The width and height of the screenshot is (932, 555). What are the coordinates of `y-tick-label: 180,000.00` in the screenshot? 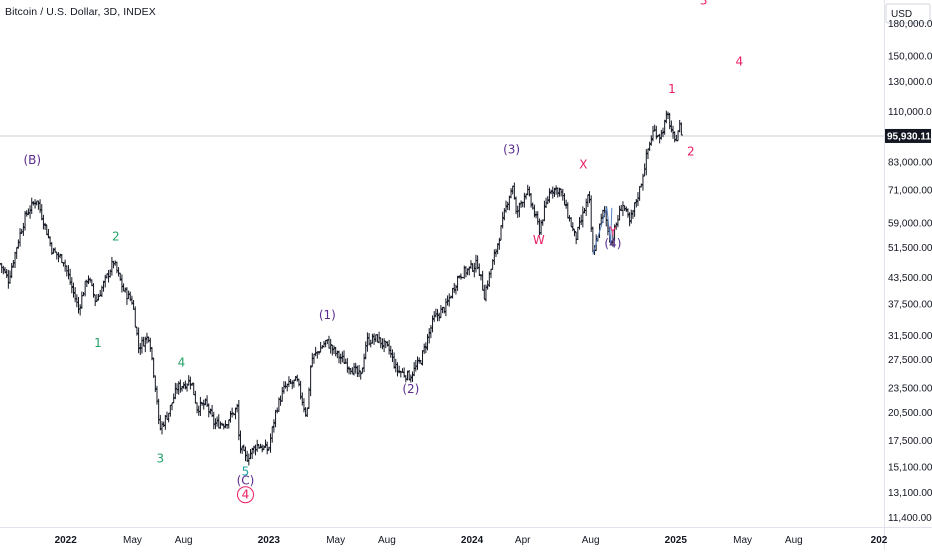 It's located at (910, 24).